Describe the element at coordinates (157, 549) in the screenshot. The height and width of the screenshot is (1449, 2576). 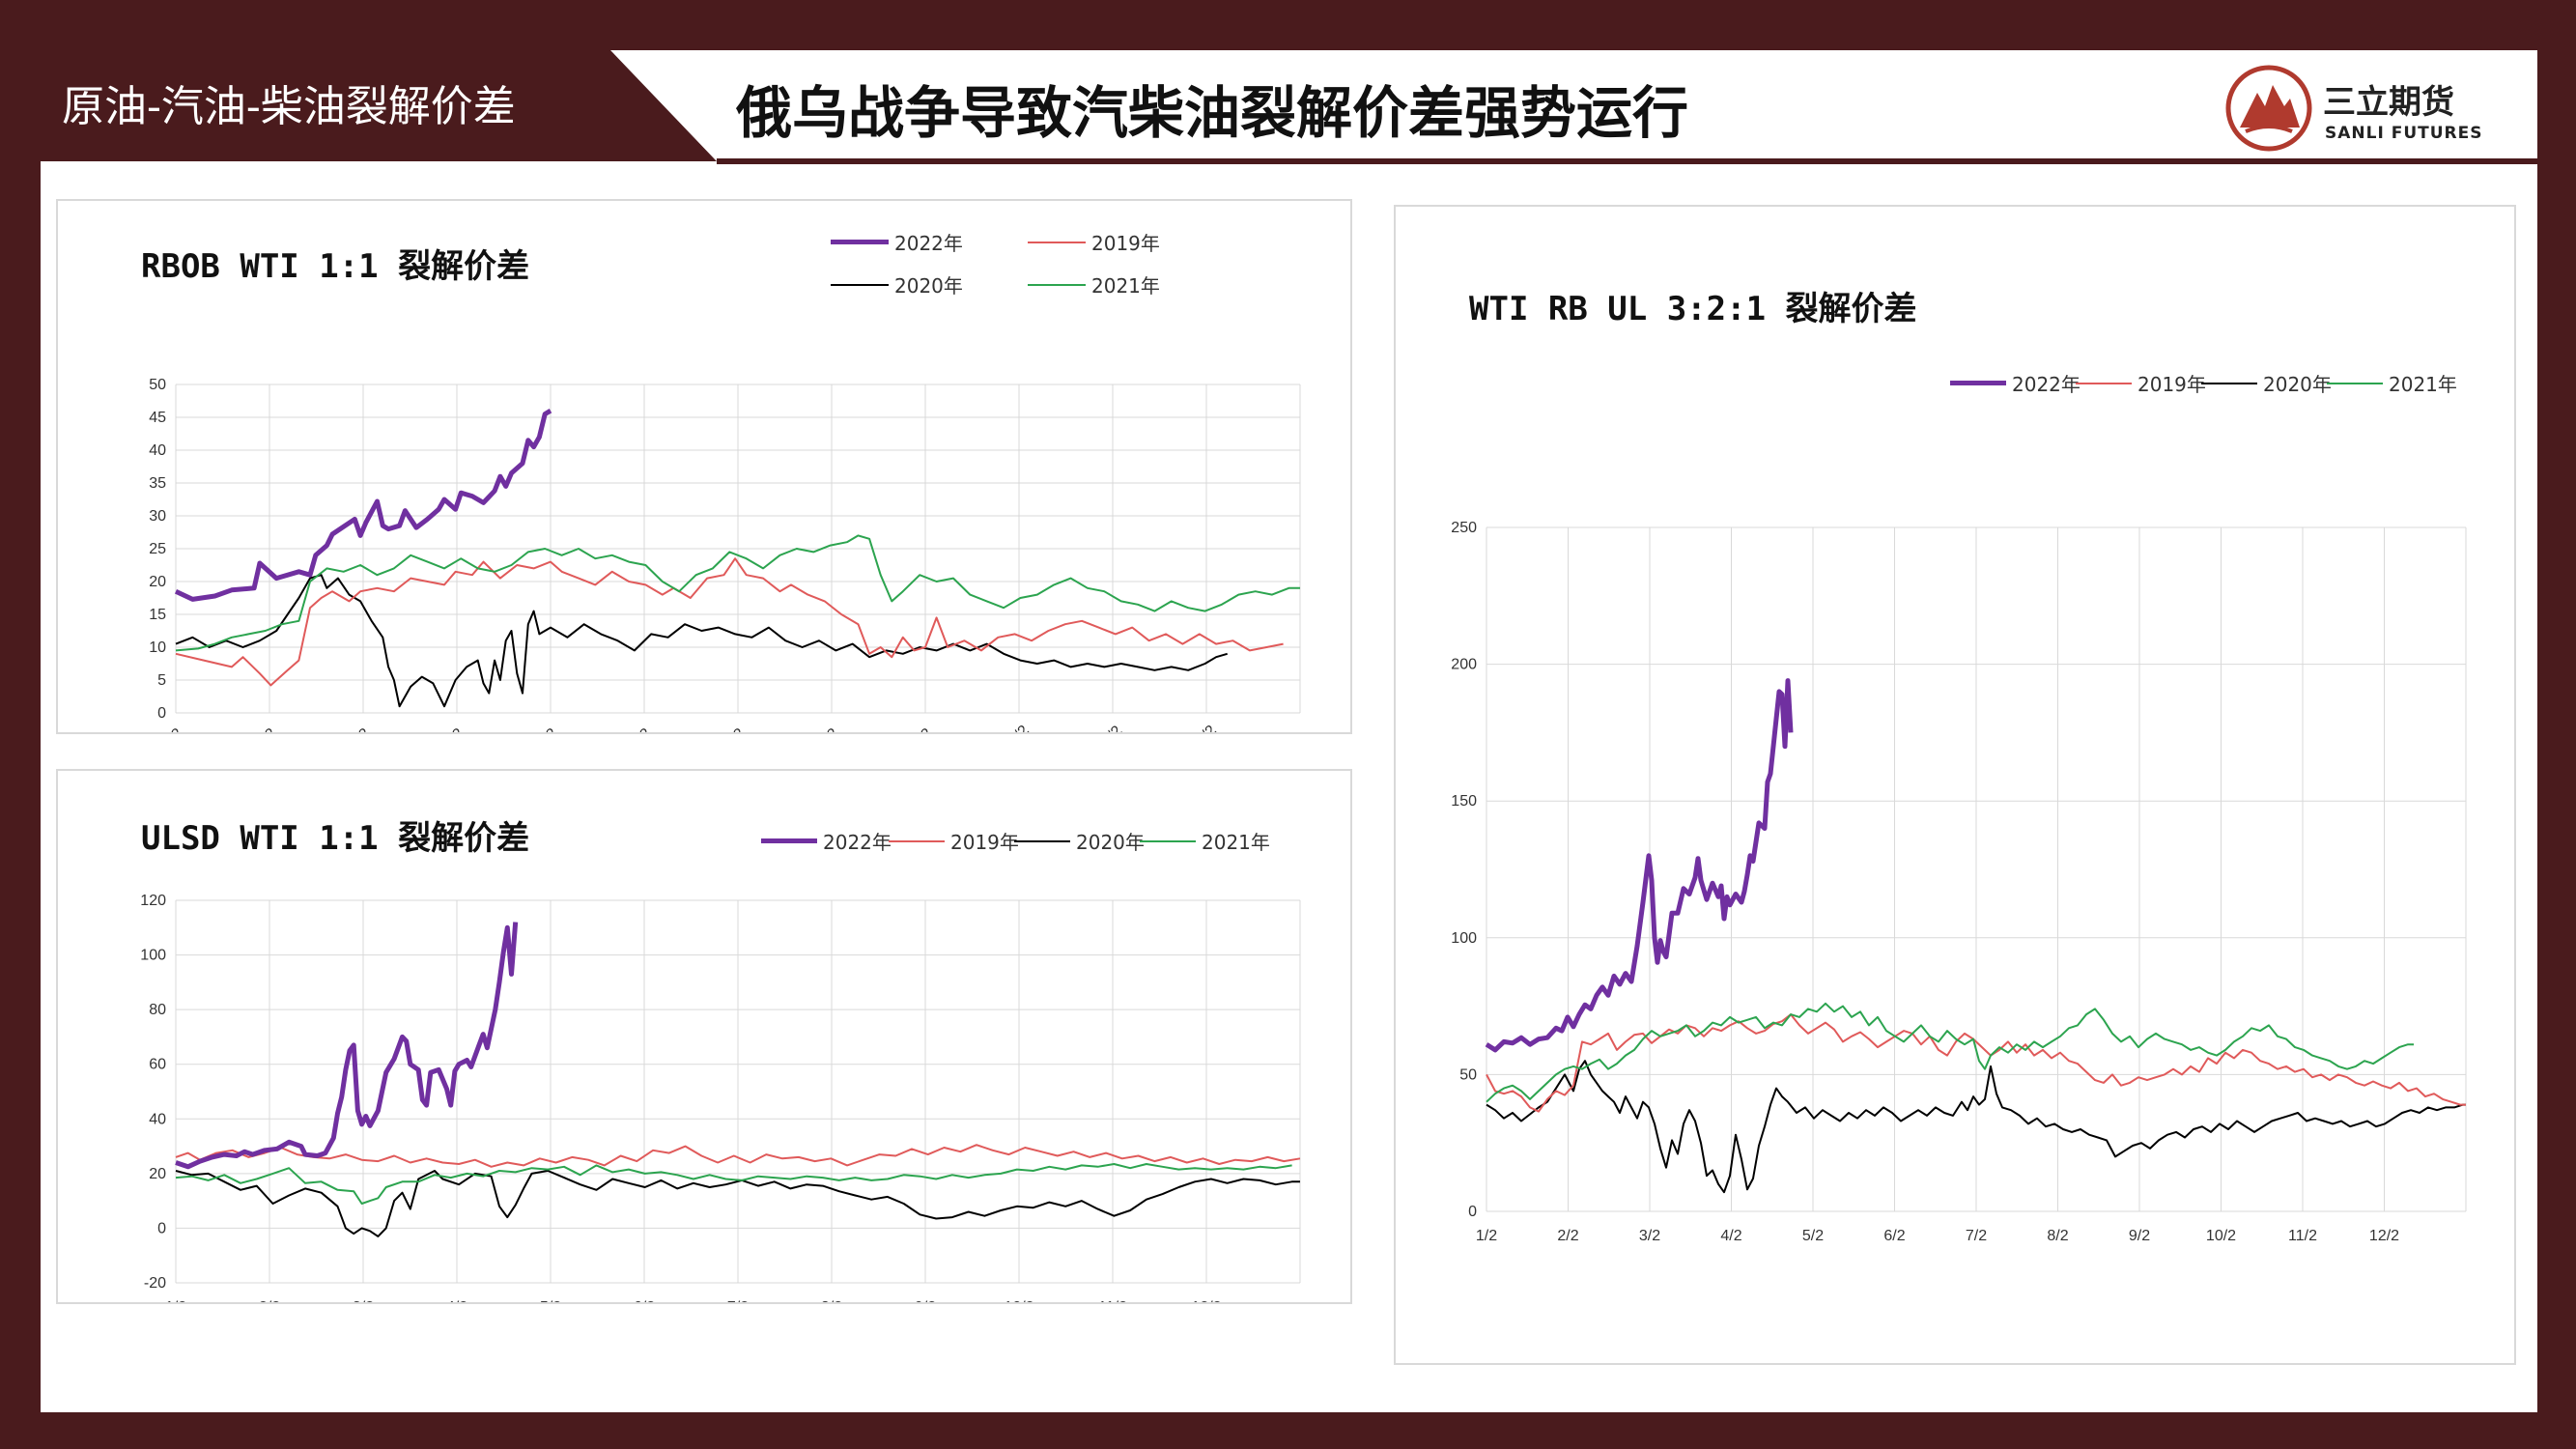
I see `y-tick-label: 25` at that location.